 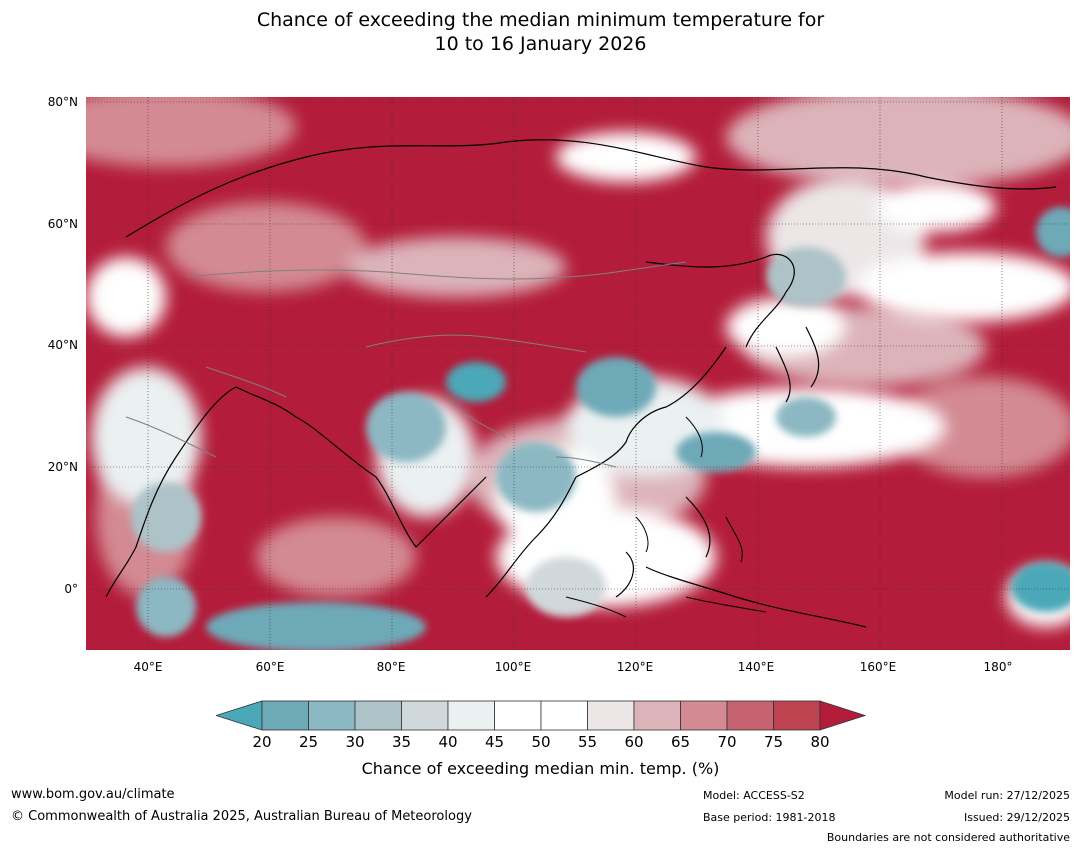 I want to click on lat-label-60n: 60°N, so click(x=62, y=224).